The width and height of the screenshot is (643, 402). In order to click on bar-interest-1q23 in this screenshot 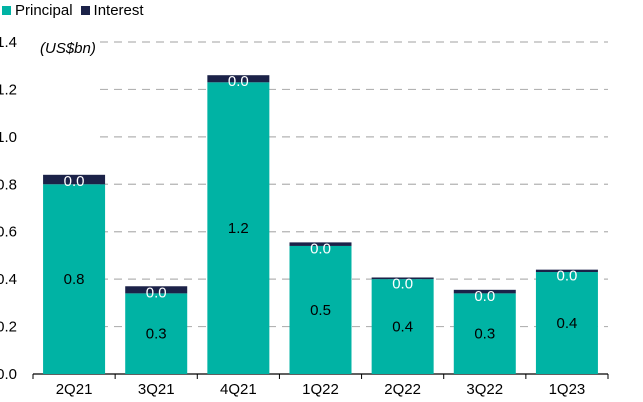, I will do `click(566, 271)`.